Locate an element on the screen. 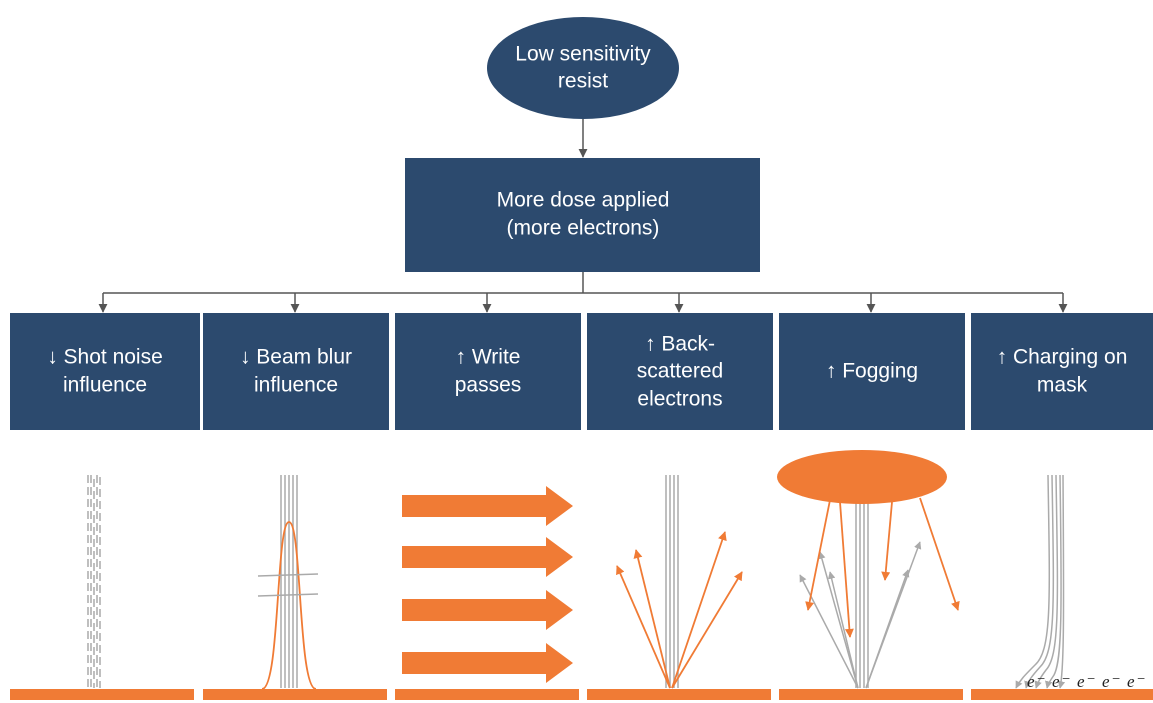  middle-node is located at coordinates (582, 215).